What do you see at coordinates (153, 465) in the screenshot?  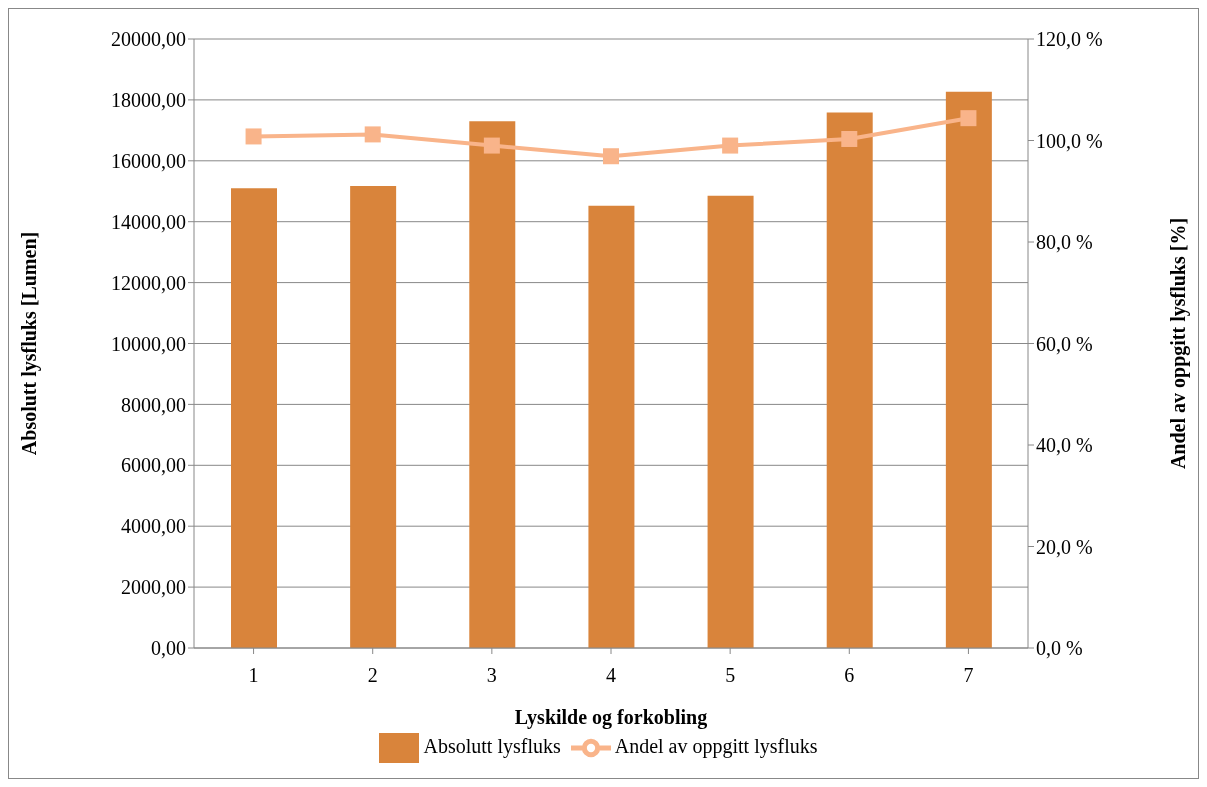 I see `y-tick-label: 6000,00` at bounding box center [153, 465].